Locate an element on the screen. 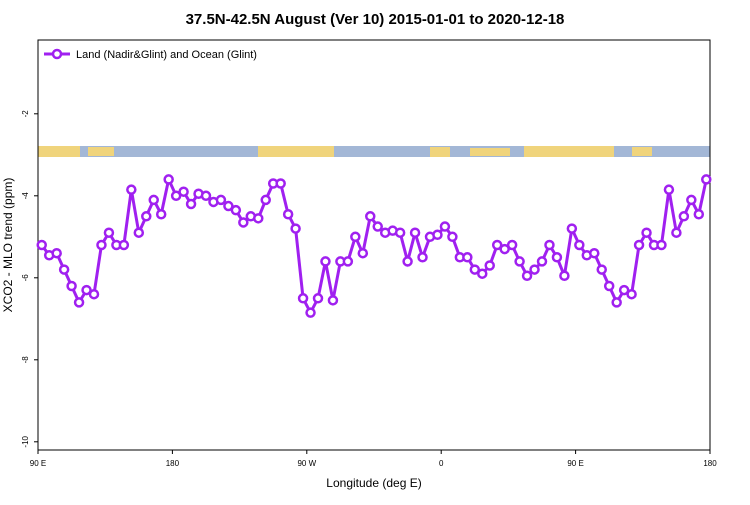 Image resolution: width=750 pixels, height=505 pixels. legend-label: Land (Nadir&Glint) and Ocean (Glint) is located at coordinates (166, 55).